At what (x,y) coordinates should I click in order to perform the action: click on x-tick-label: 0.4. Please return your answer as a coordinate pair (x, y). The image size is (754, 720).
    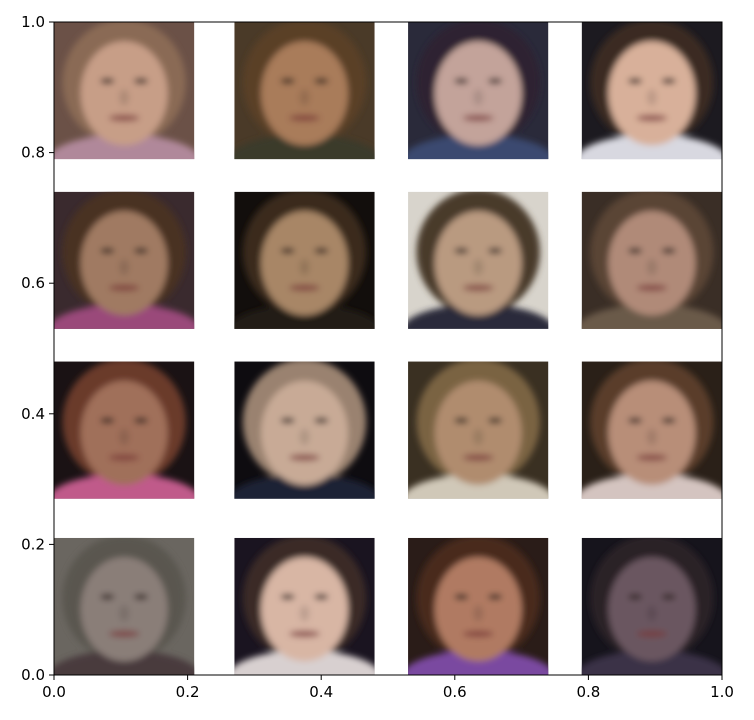
    Looking at the image, I should click on (321, 692).